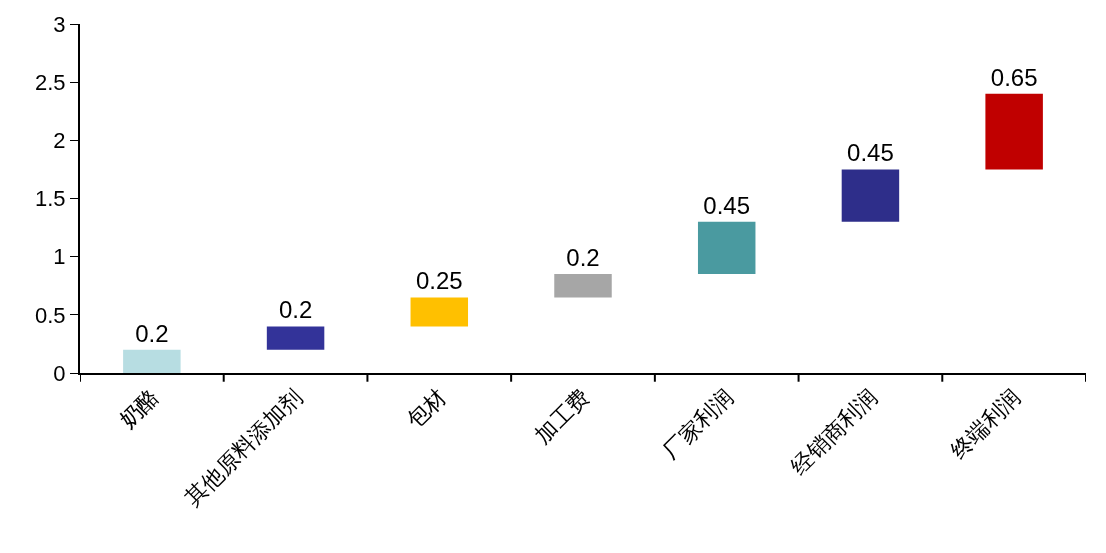  Describe the element at coordinates (50, 199) in the screenshot. I see `y-tick-label: 1.5` at that location.